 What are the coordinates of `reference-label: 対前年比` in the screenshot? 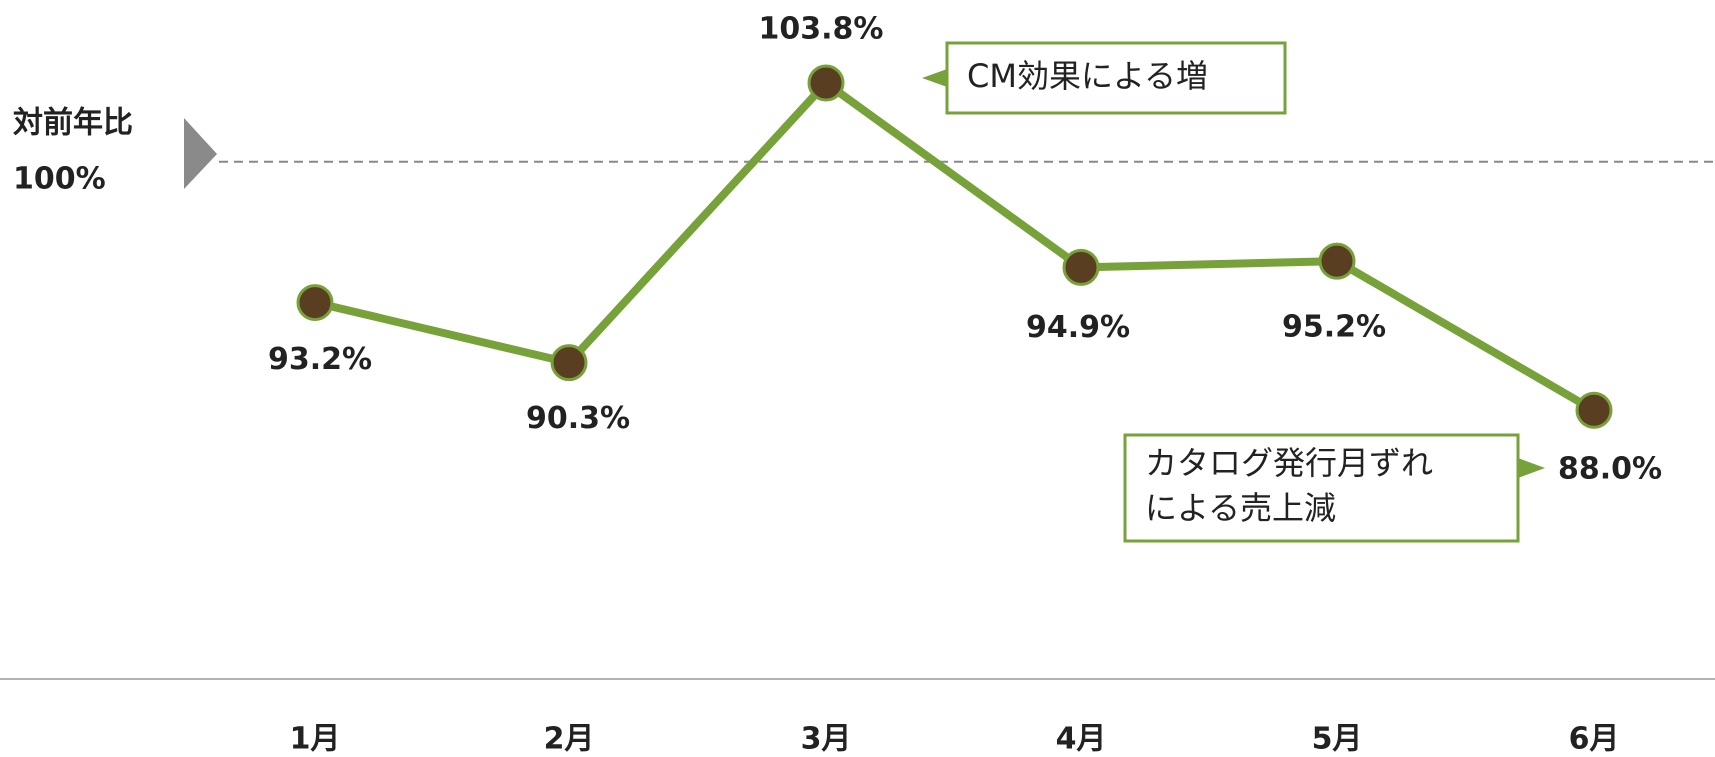 It's located at (73, 123).